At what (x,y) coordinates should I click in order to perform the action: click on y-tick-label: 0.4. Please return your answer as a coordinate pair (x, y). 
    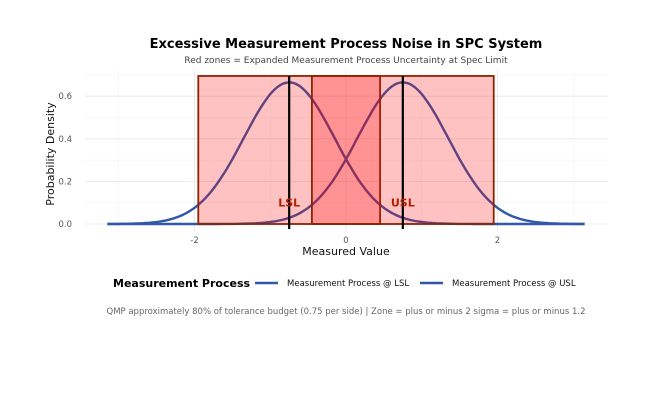
    Looking at the image, I should click on (65, 140).